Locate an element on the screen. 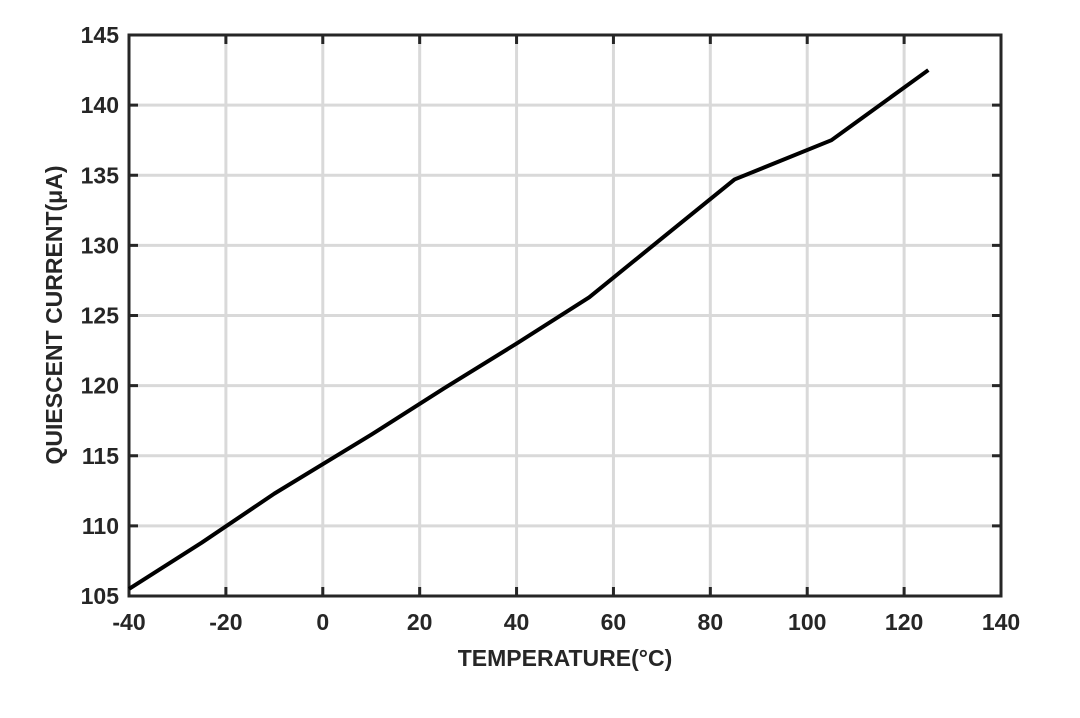 The width and height of the screenshot is (1080, 718). x-tick-label: 100 is located at coordinates (807, 622).